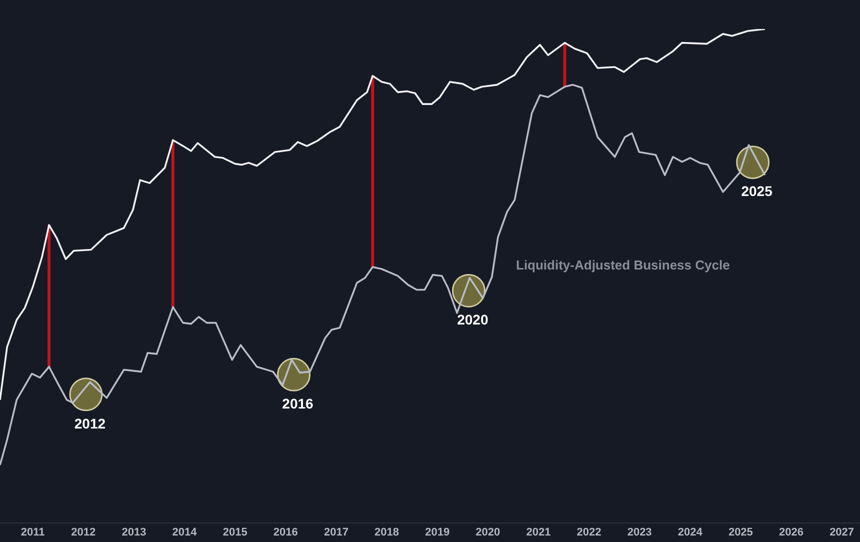 The image size is (860, 542). Describe the element at coordinates (740, 532) in the screenshot. I see `x-tick-label: 2025` at that location.